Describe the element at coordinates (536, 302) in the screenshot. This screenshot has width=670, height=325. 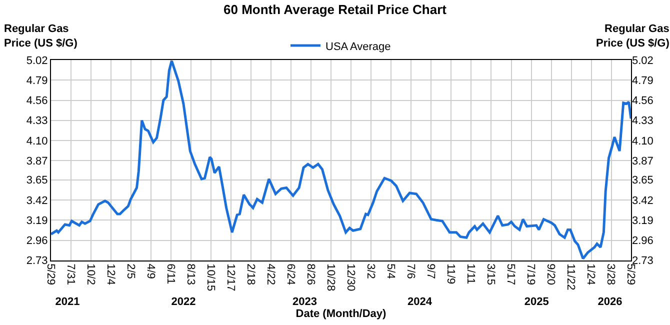
I see `x2-tick-label: 2025` at that location.